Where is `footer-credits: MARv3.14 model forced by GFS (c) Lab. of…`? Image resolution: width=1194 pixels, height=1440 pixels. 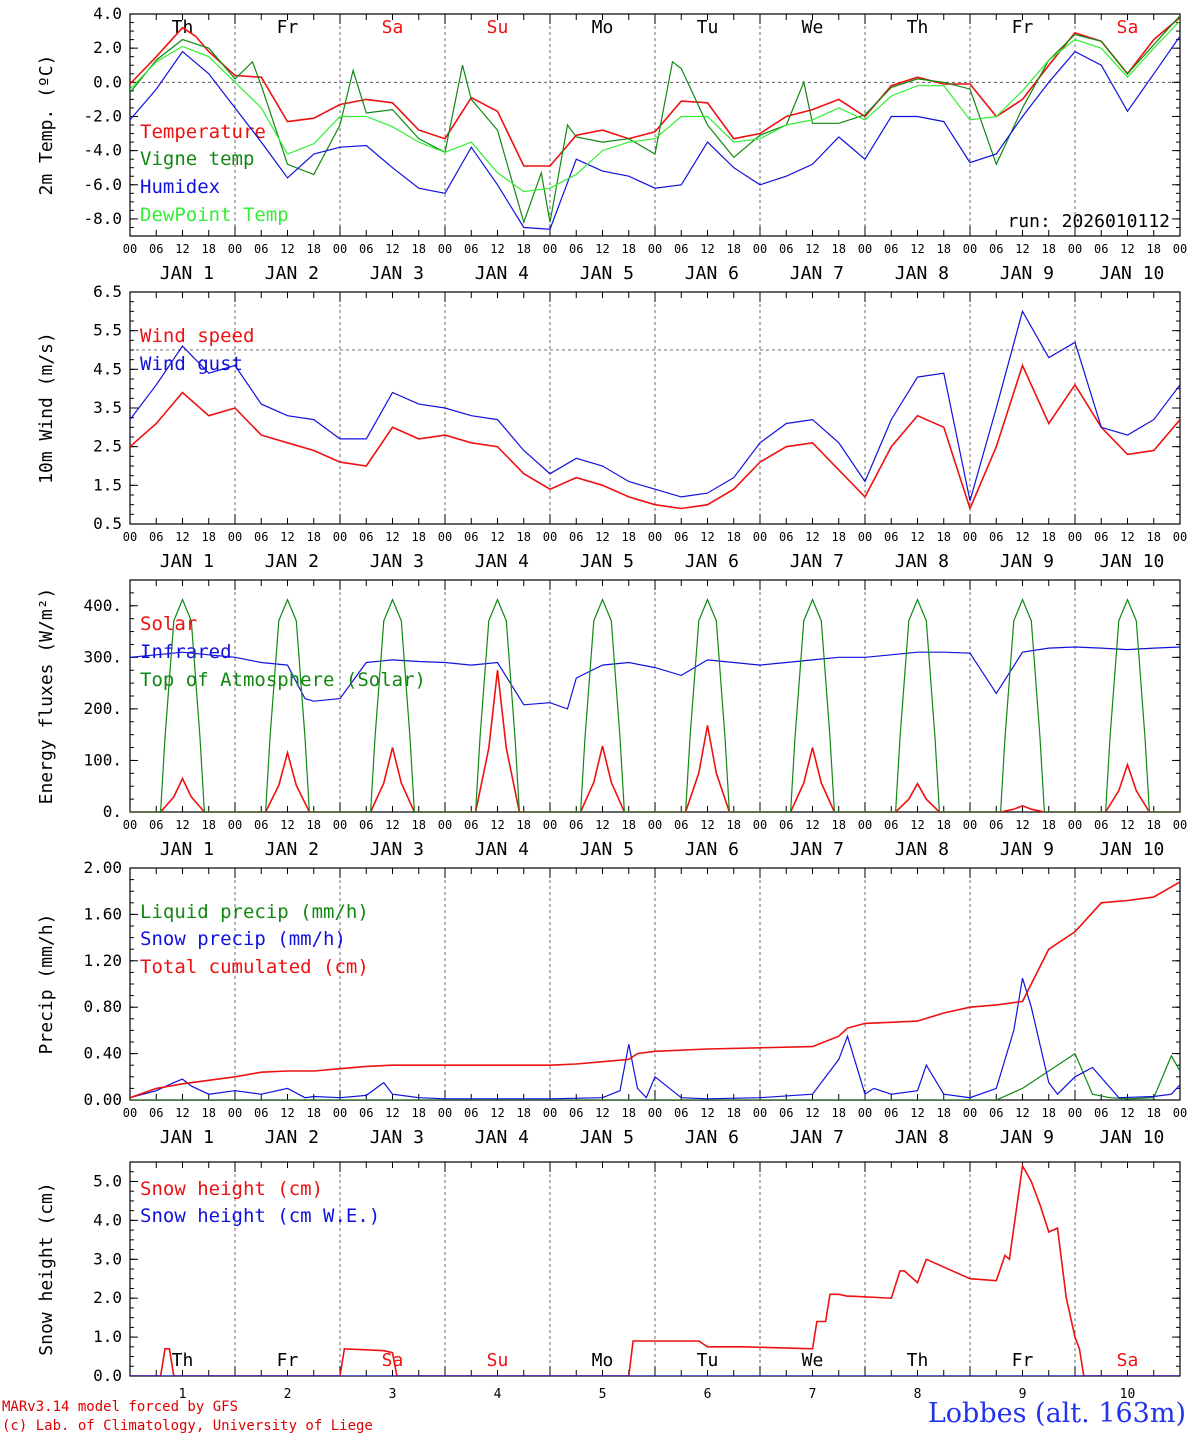 footer-credits: MARv3.14 model forced by GFS (c) Lab. of… is located at coordinates (187, 1417).